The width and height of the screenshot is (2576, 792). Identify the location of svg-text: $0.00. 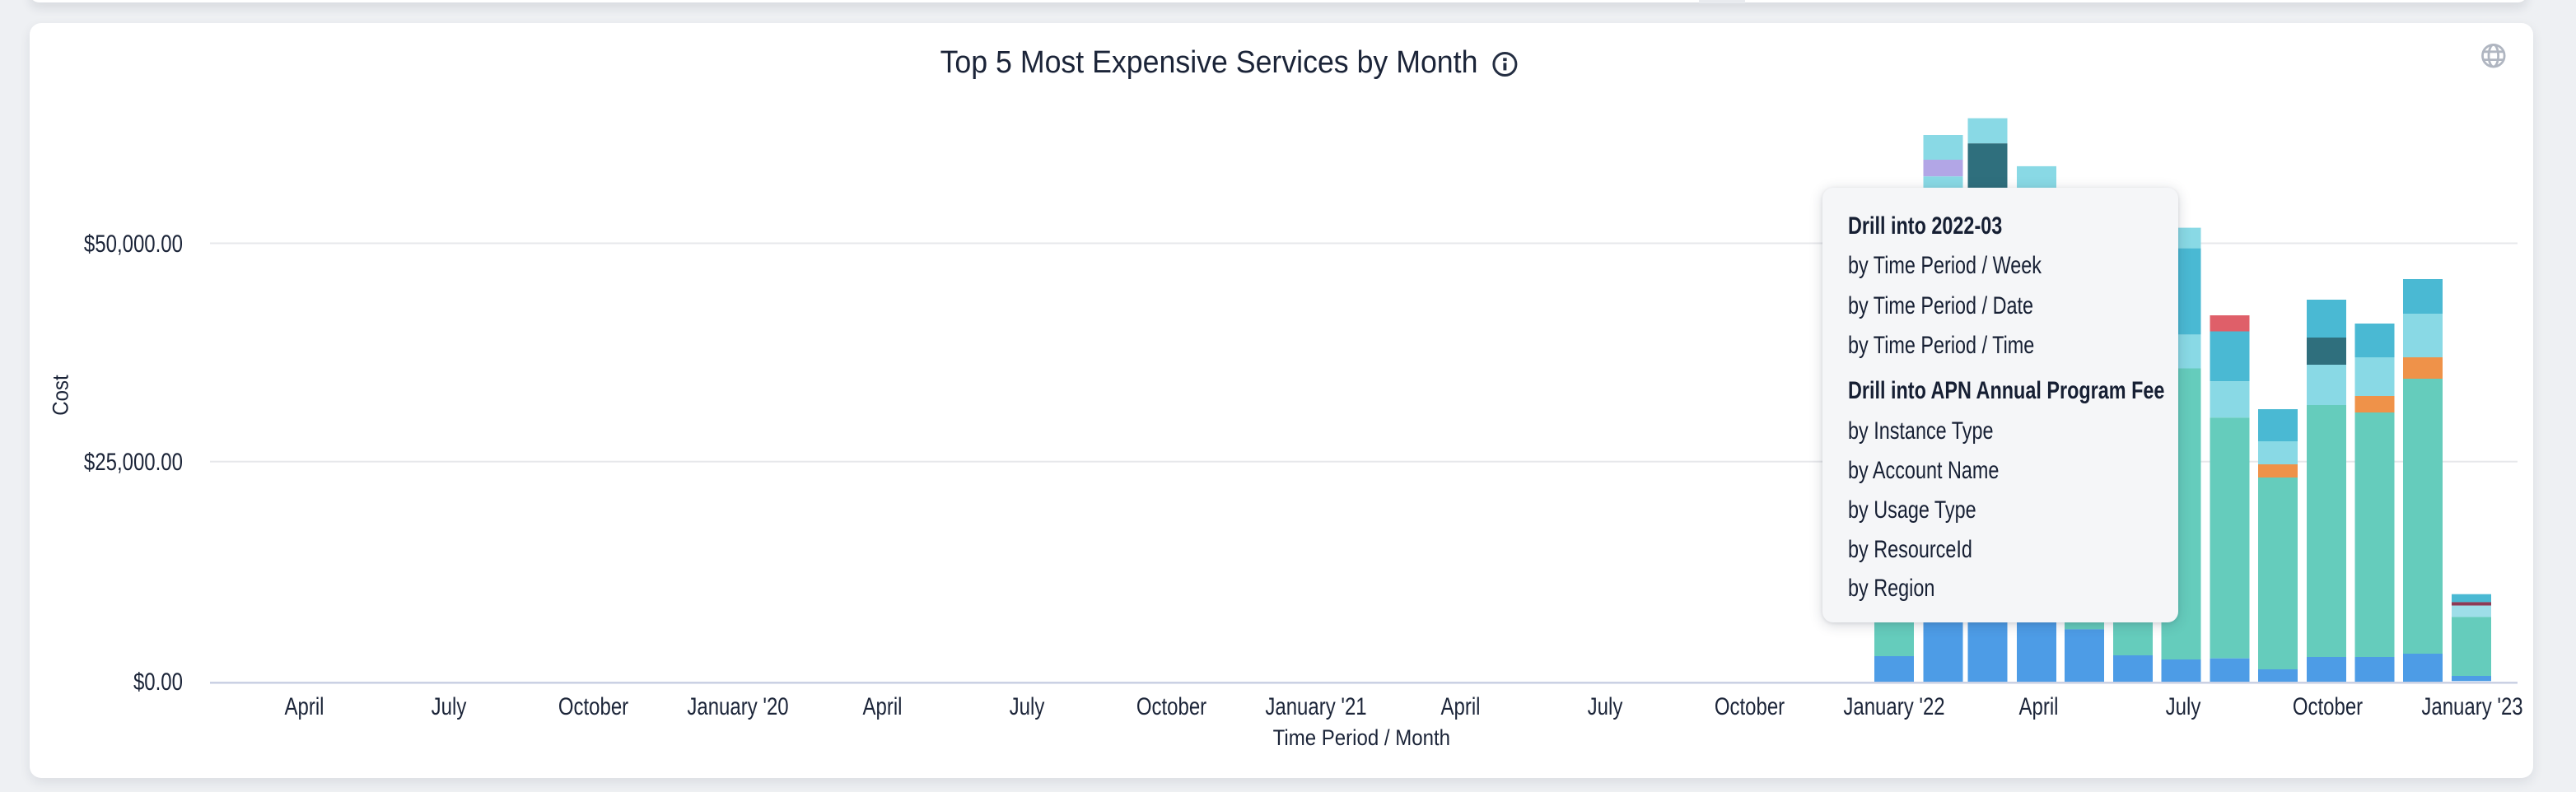
(158, 681).